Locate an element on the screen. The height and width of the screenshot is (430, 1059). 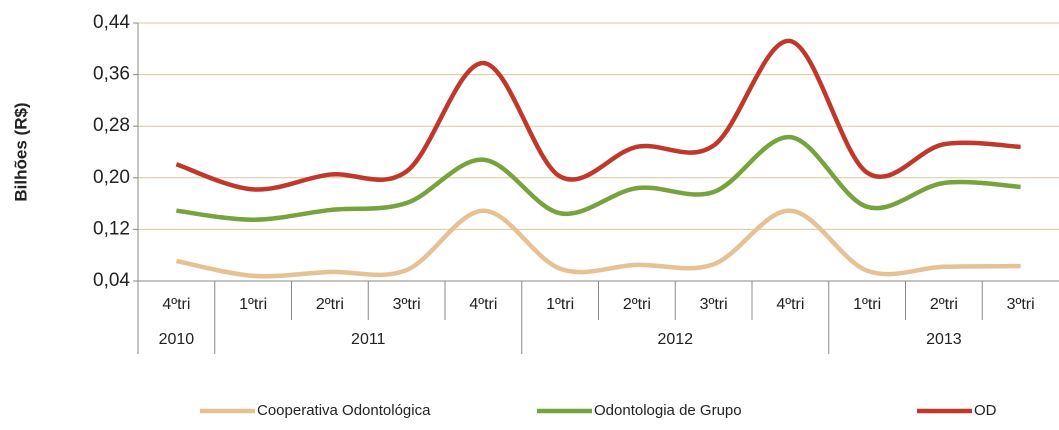
group-label: 2011 is located at coordinates (368, 339).